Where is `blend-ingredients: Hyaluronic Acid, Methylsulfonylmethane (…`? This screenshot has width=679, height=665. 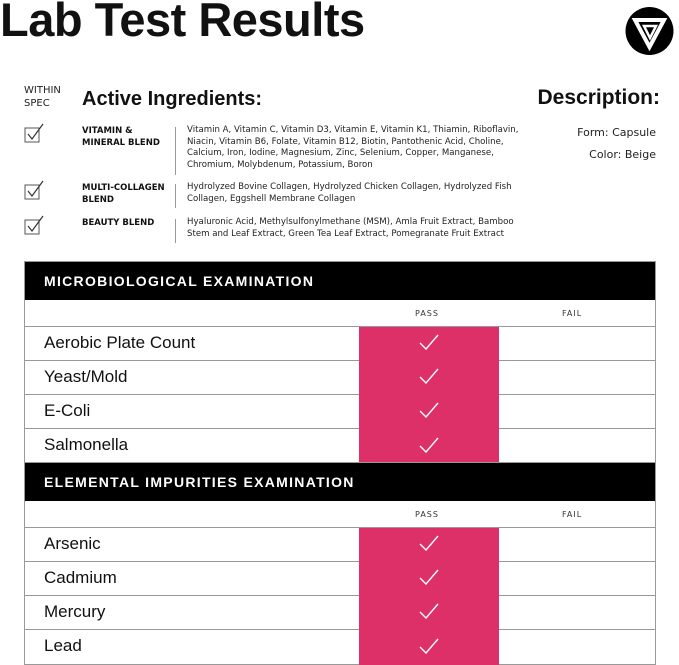 blend-ingredients: Hyaluronic Acid, Methylsulfonylmethane (… is located at coordinates (350, 228).